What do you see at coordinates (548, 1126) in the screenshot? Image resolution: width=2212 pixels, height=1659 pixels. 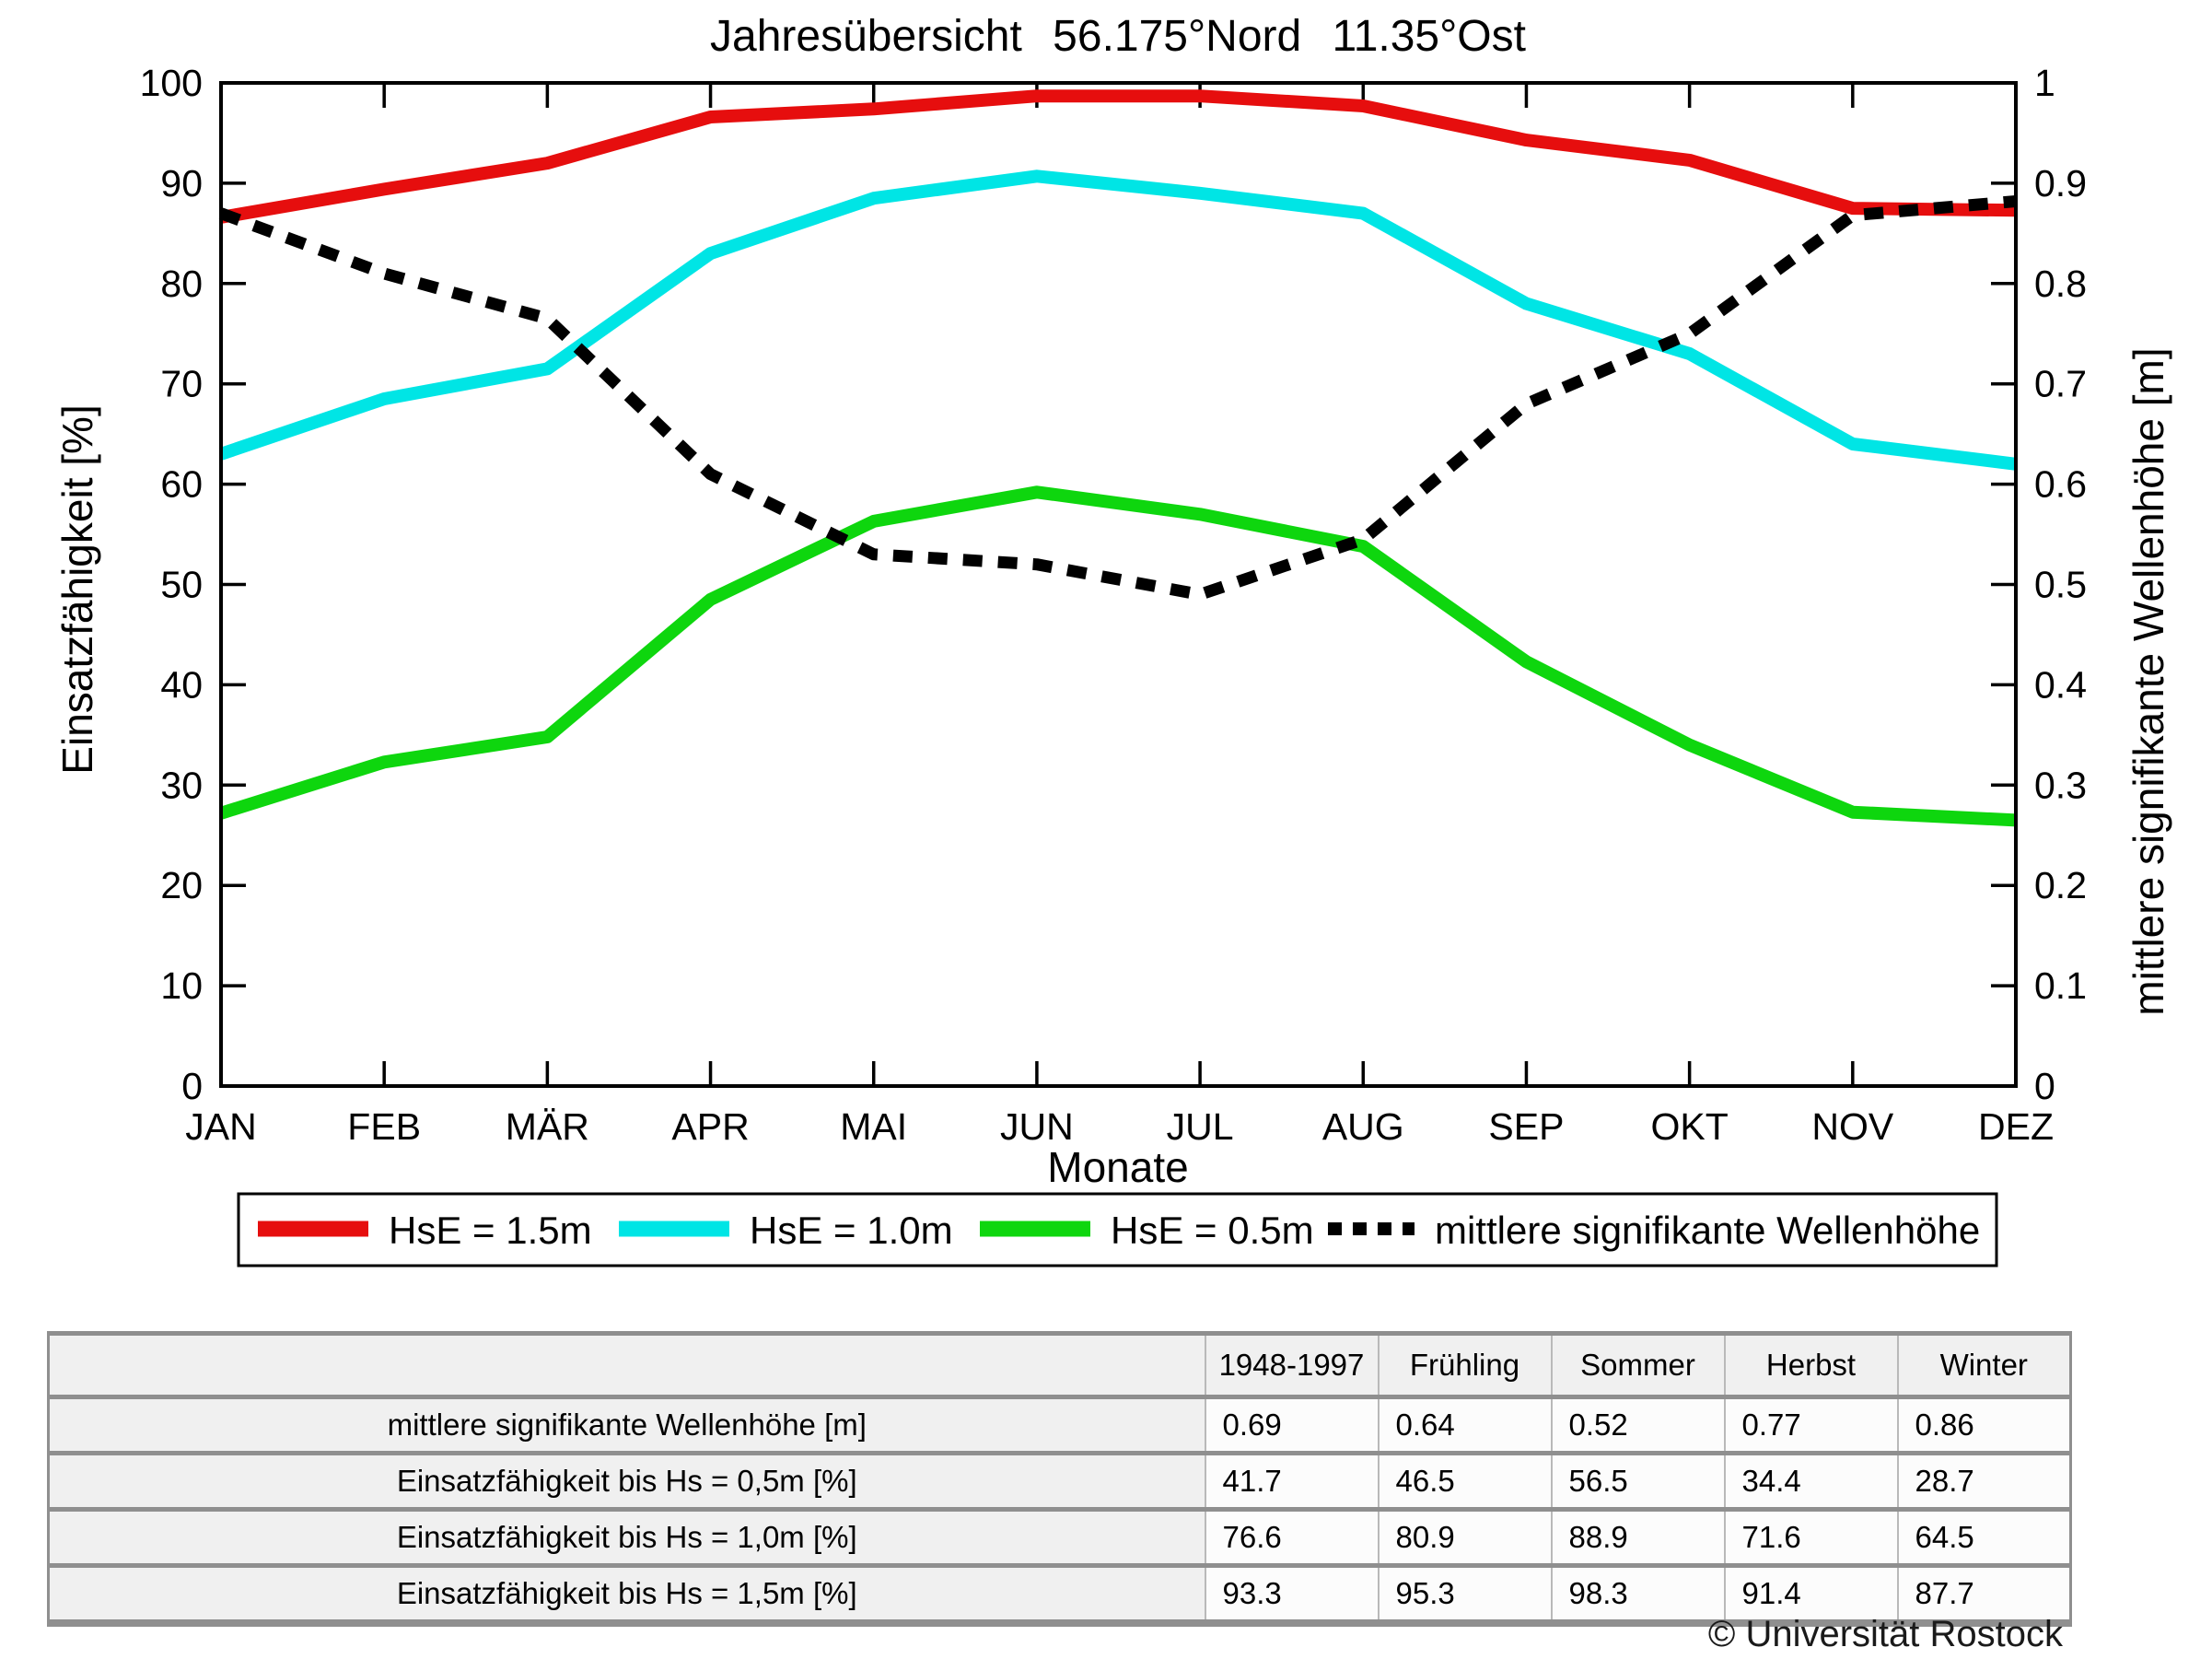 I see `month-label: MÄR` at bounding box center [548, 1126].